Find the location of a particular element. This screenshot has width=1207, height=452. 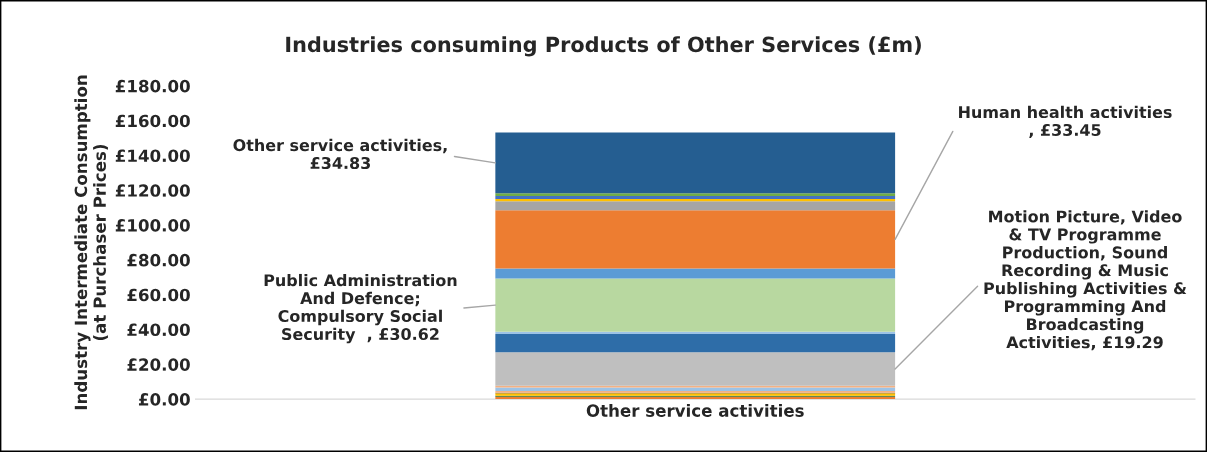

y-tick-label: £100.00 is located at coordinates (152, 225).